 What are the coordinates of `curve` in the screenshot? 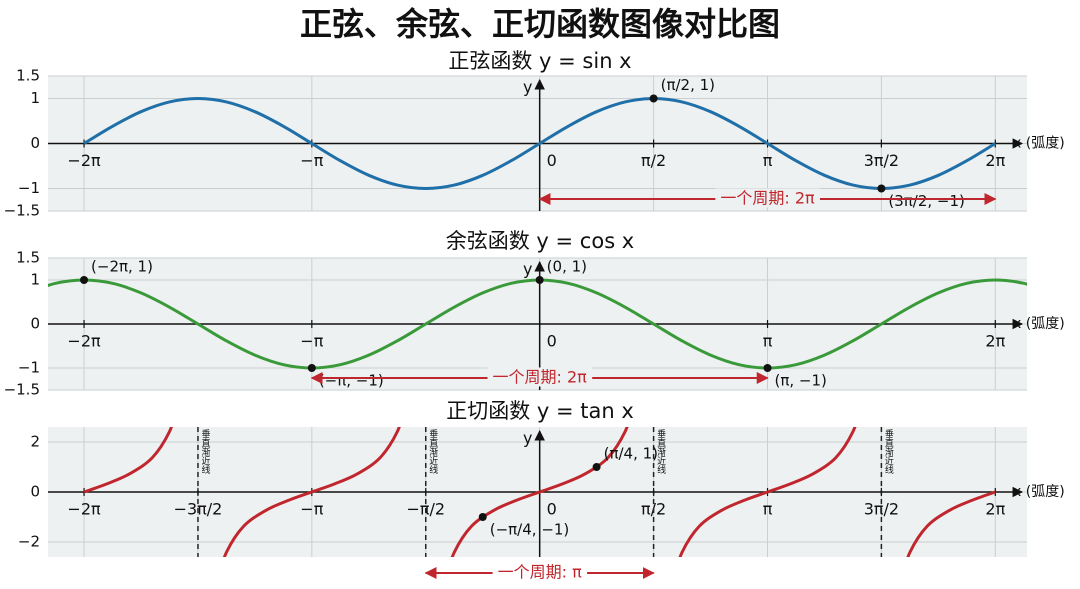 It's located at (540, 143).